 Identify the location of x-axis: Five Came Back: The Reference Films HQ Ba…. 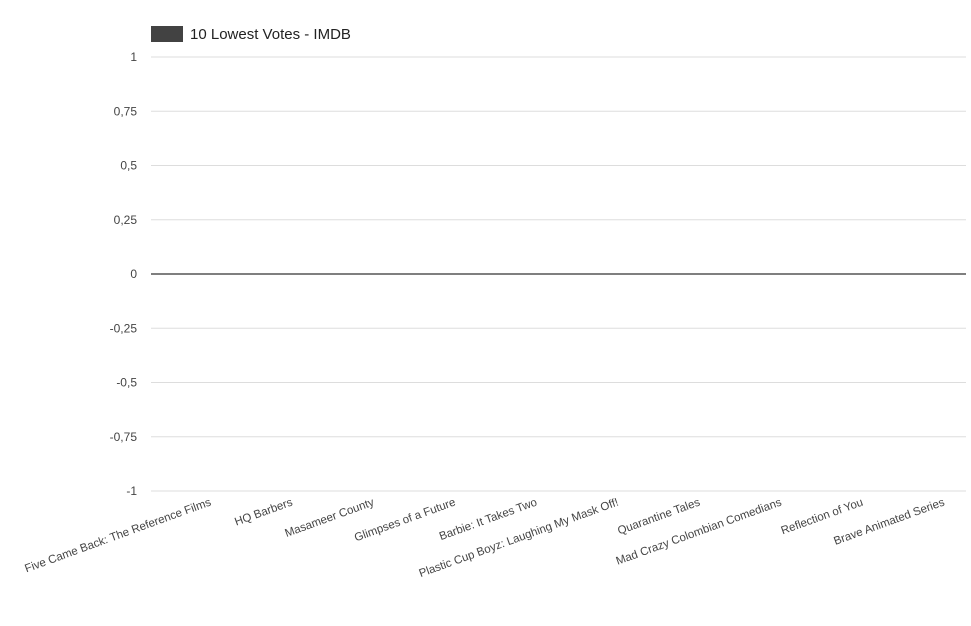
(484, 538).